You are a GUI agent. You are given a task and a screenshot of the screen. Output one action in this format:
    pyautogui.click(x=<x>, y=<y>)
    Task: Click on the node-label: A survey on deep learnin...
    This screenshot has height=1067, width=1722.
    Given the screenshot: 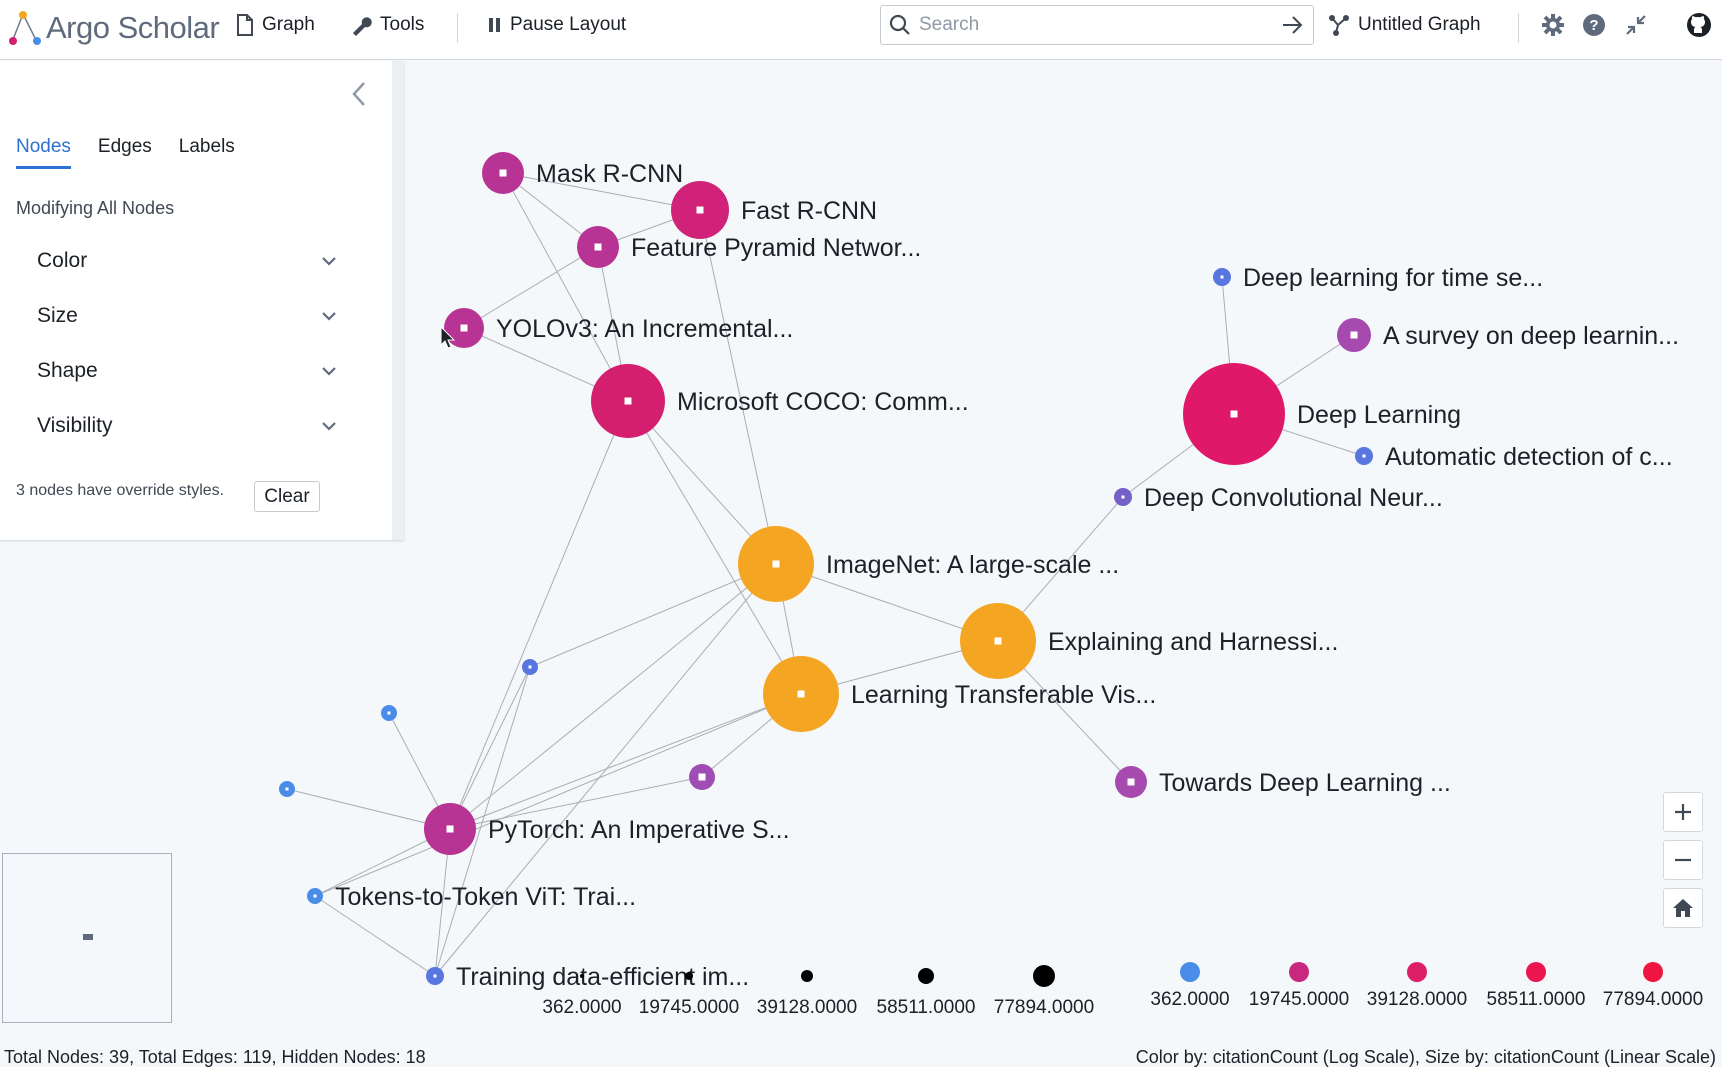 What is the action you would take?
    pyautogui.click(x=1531, y=336)
    